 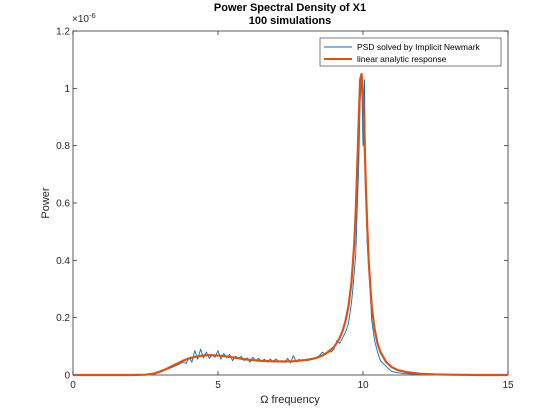 I want to click on svg-text: ×10⁻⁶, so click(x=84, y=18).